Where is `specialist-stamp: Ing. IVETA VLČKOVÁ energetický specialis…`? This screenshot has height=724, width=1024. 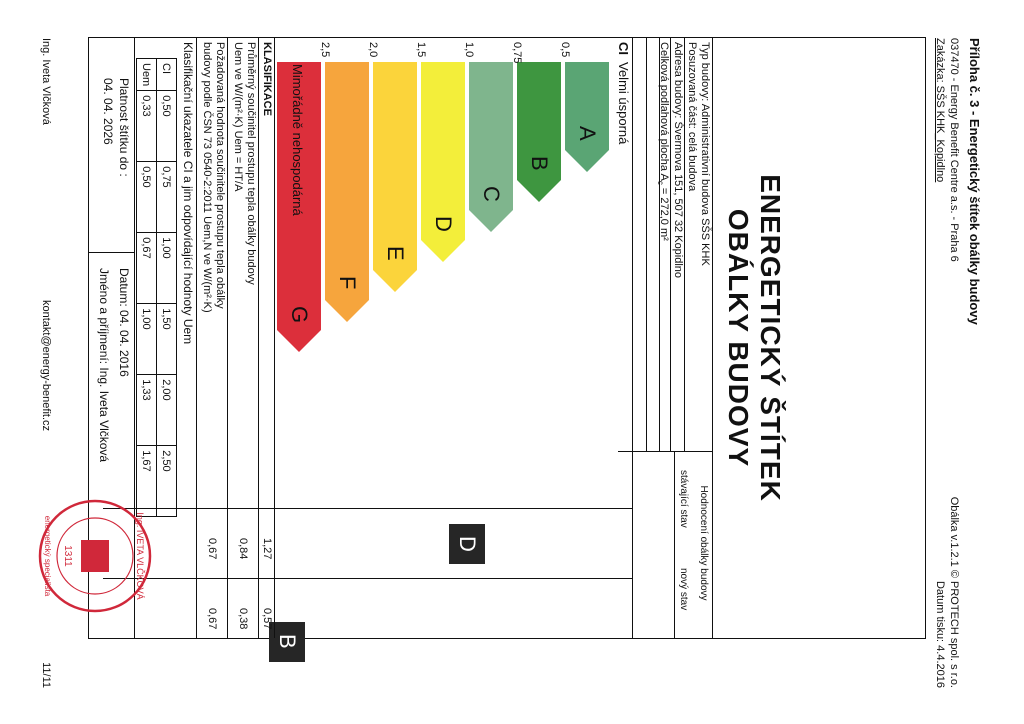 specialist-stamp: Ing. IVETA VLČKOVÁ energetický specialis… is located at coordinates (95, 556).